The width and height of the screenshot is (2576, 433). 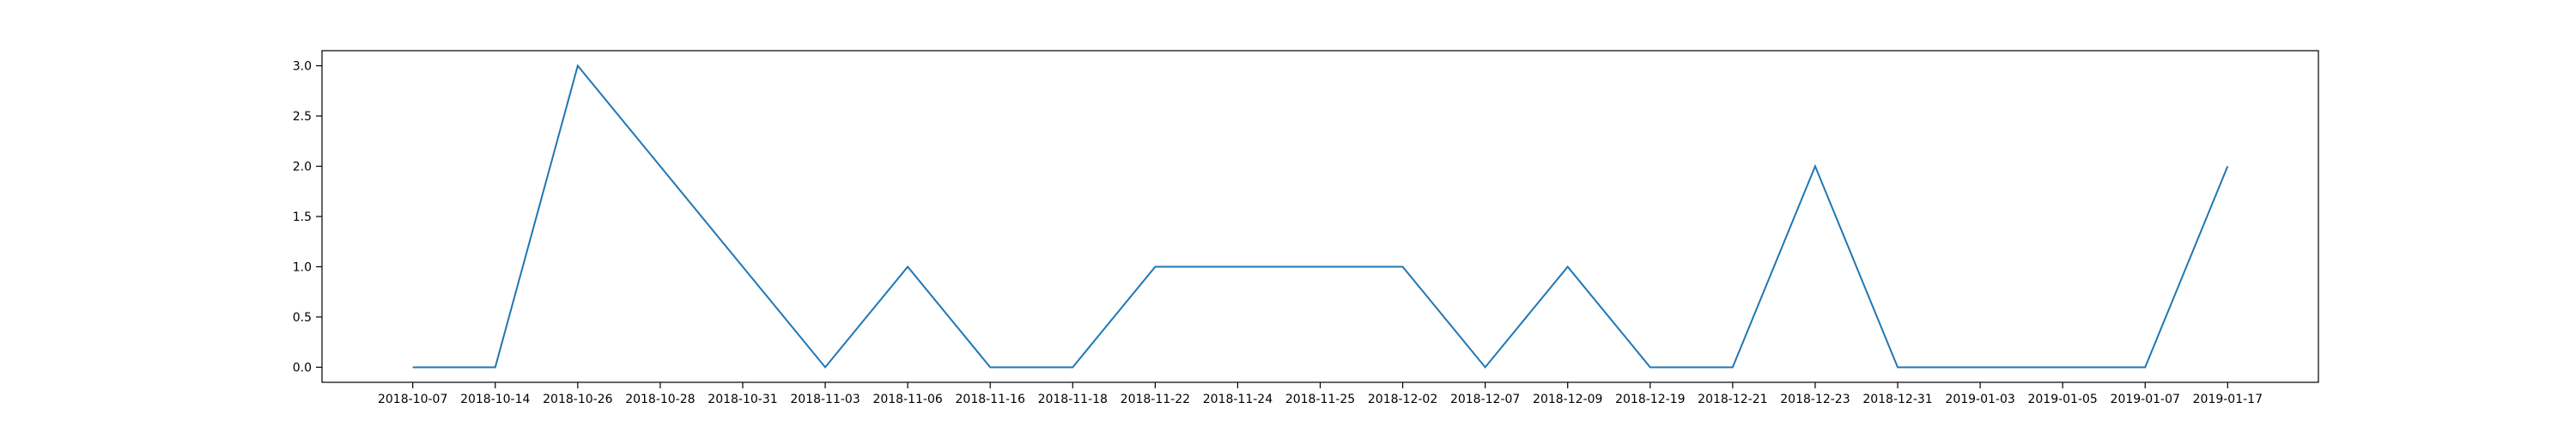 What do you see at coordinates (302, 117) in the screenshot?
I see `y-tick-label: 2.5` at bounding box center [302, 117].